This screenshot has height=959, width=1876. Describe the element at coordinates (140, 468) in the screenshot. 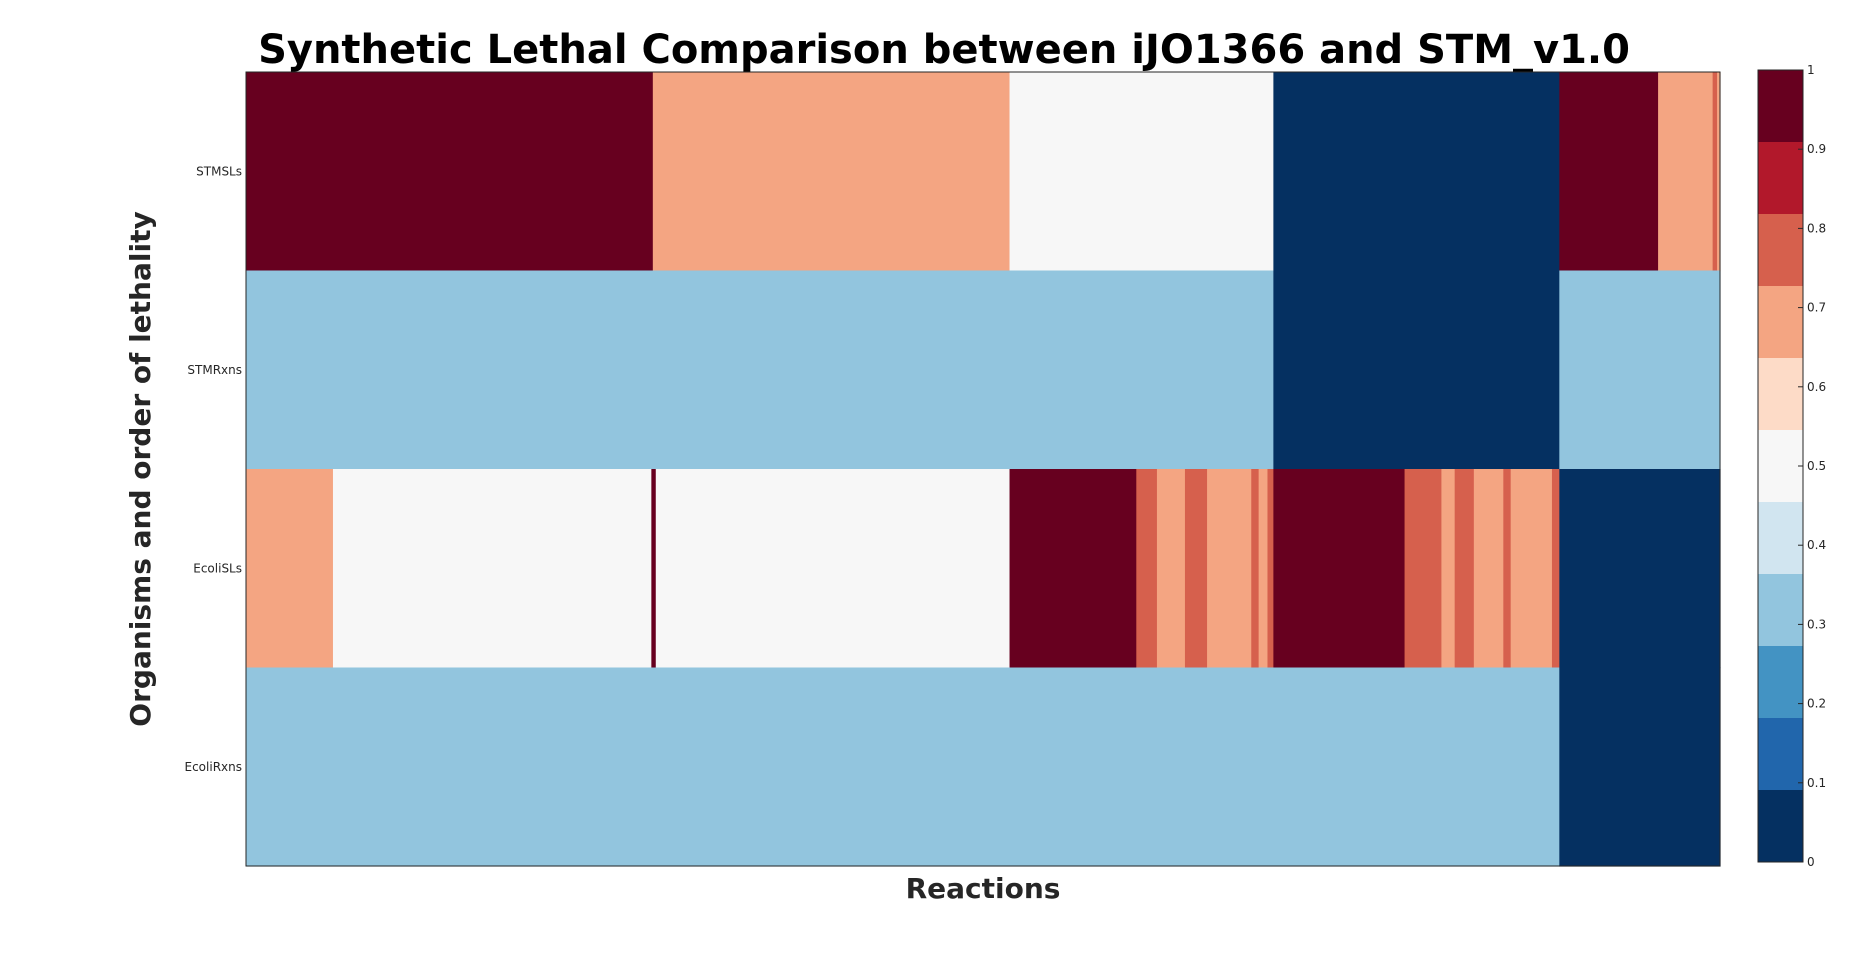

I see `y-axis-label: Organisms and order of lethality` at that location.